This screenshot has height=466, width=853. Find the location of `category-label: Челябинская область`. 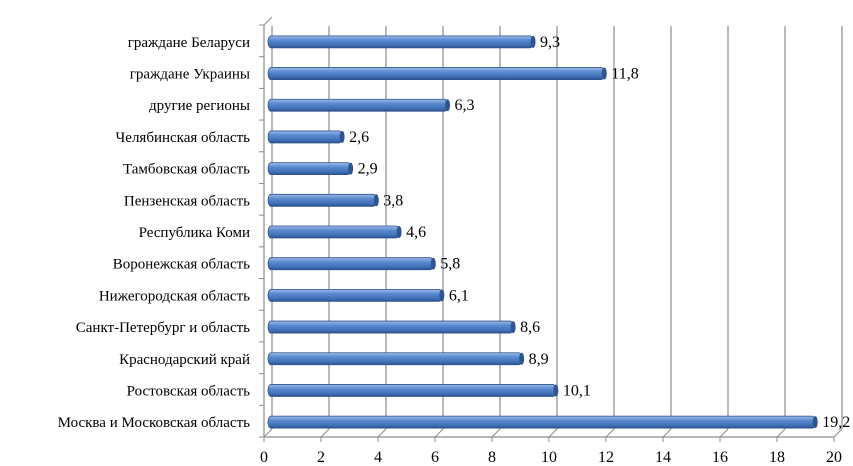

category-label: Челябинская область is located at coordinates (183, 138).